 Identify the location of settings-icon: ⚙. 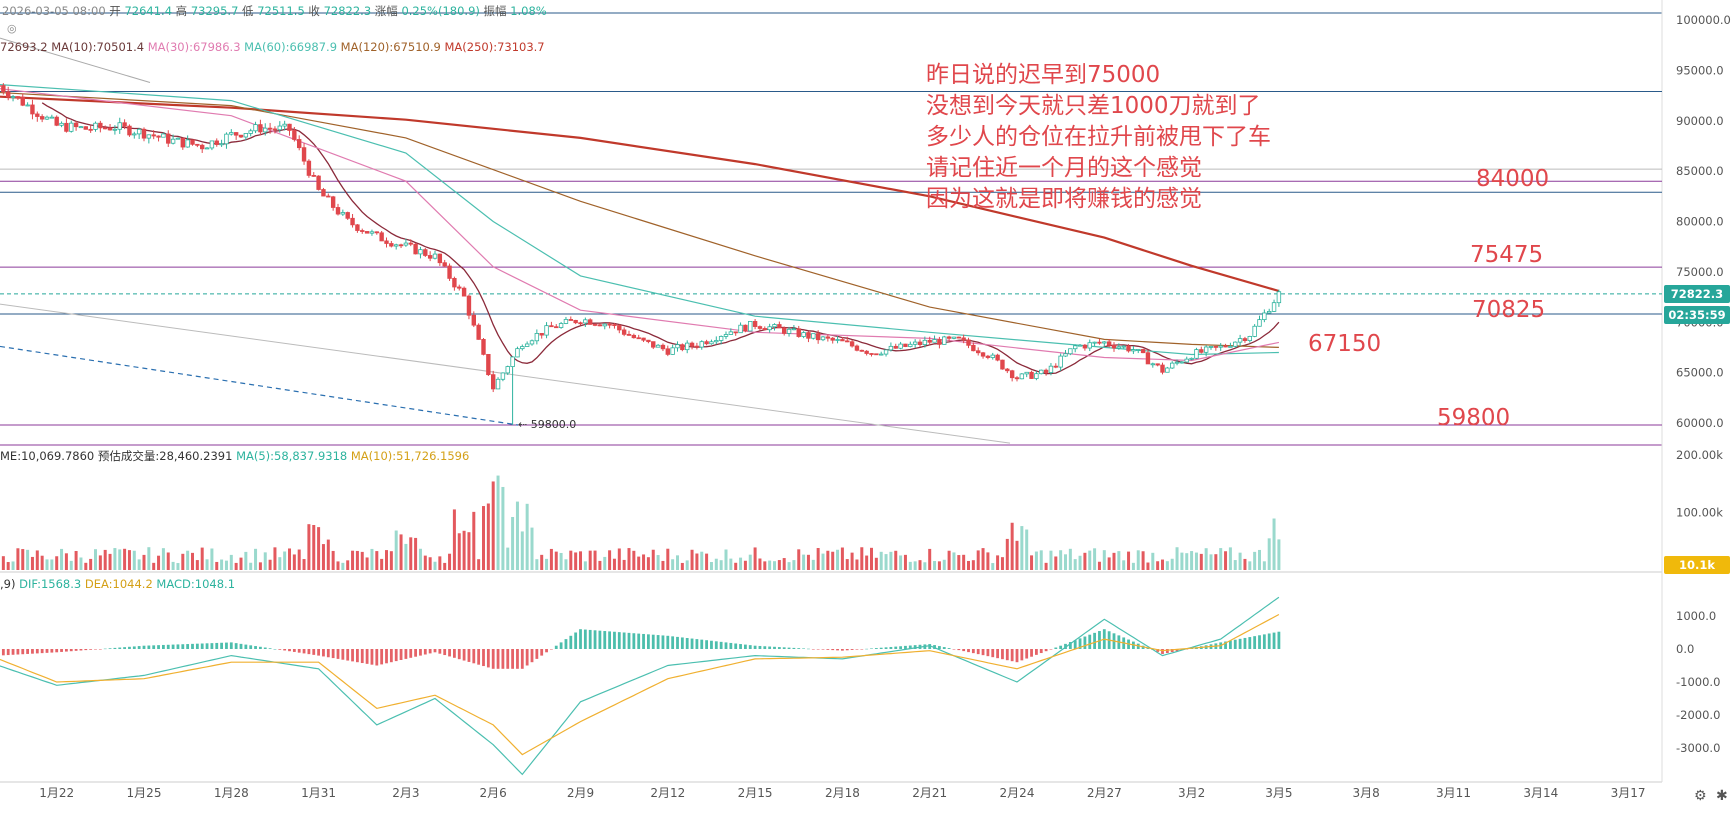
(1700, 796).